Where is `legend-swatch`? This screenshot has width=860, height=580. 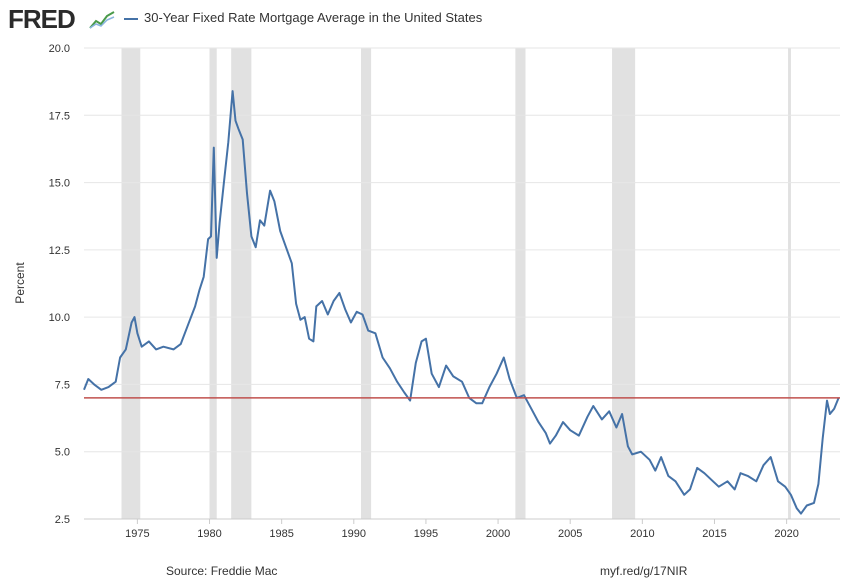 legend-swatch is located at coordinates (131, 19).